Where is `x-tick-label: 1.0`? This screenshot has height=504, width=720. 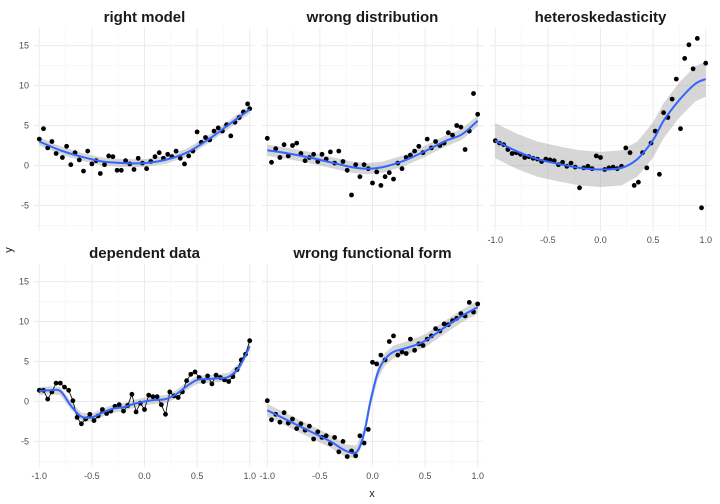 x-tick-label: 1.0 is located at coordinates (705, 240).